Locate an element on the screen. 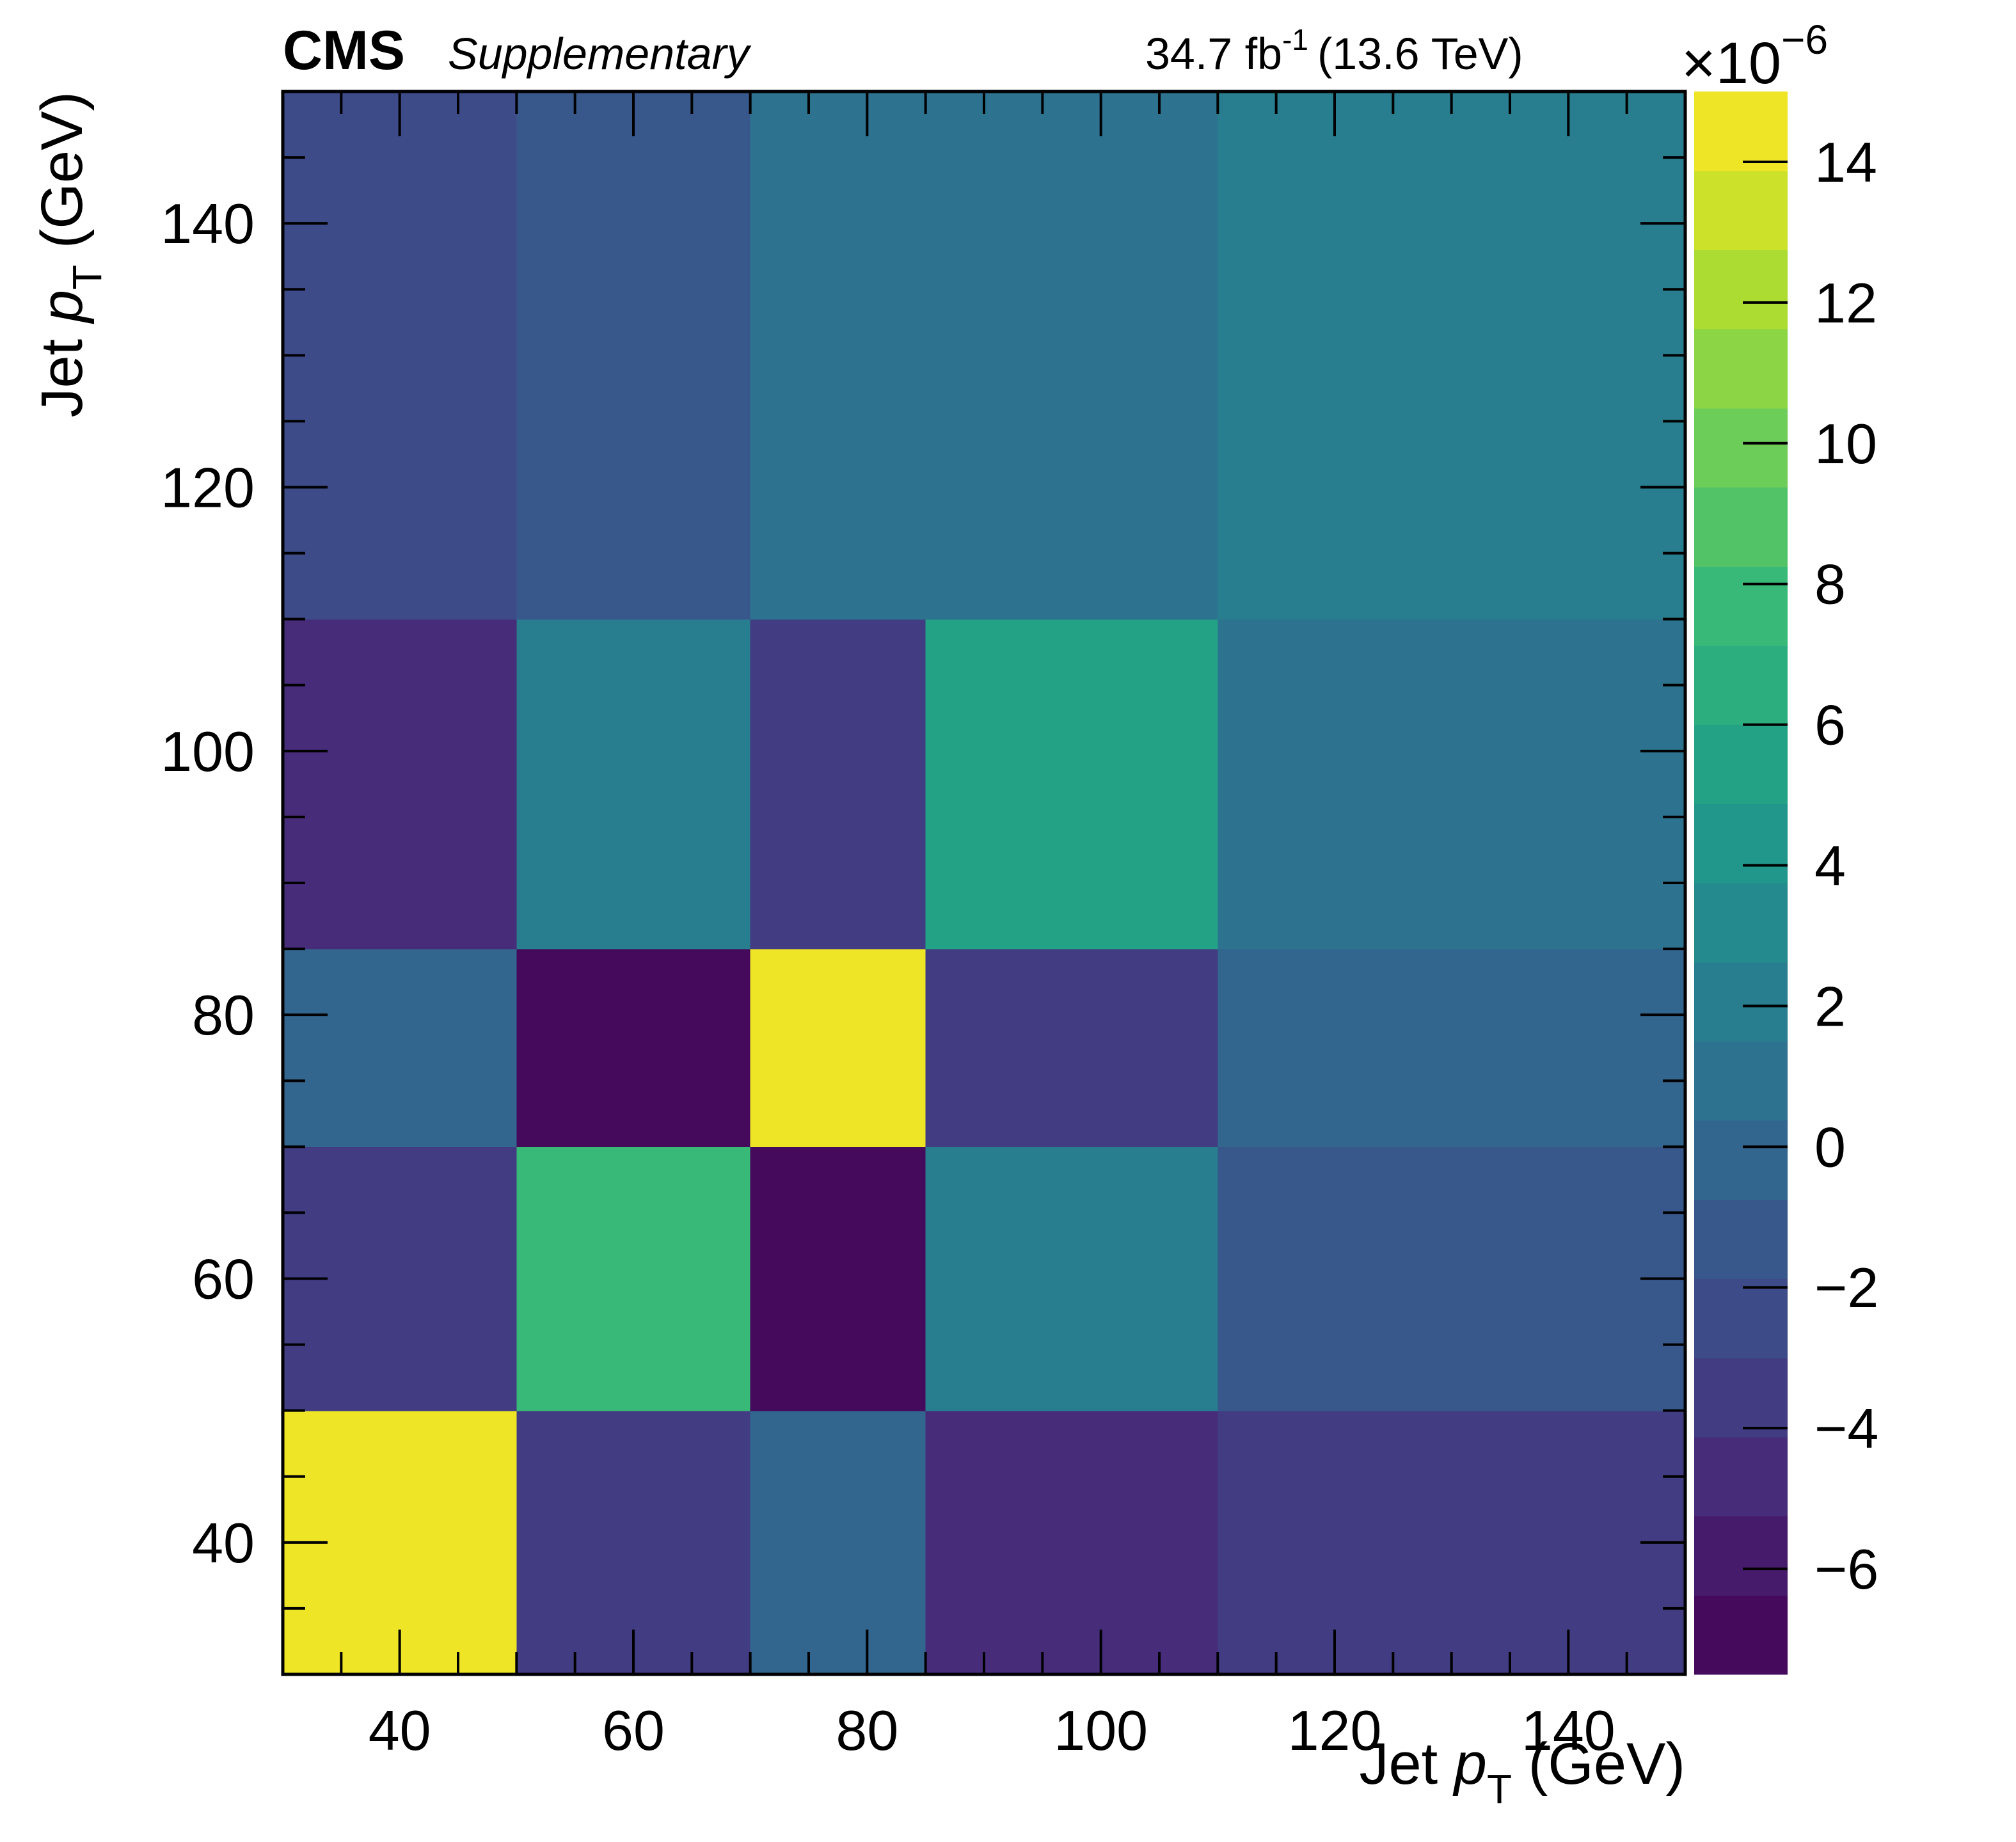 This screenshot has width=2016, height=1842. luminosity-value: 34.7 fb is located at coordinates (1213, 54).